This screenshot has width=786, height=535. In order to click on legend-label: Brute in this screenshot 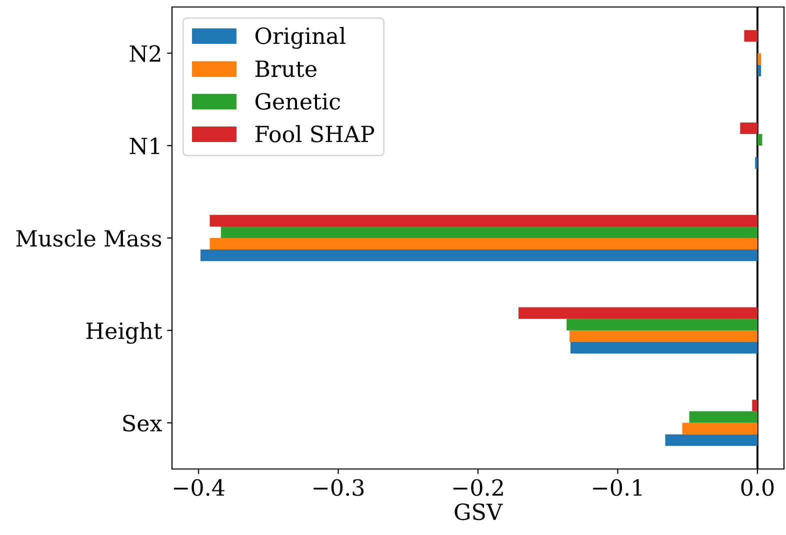, I will do `click(285, 69)`.